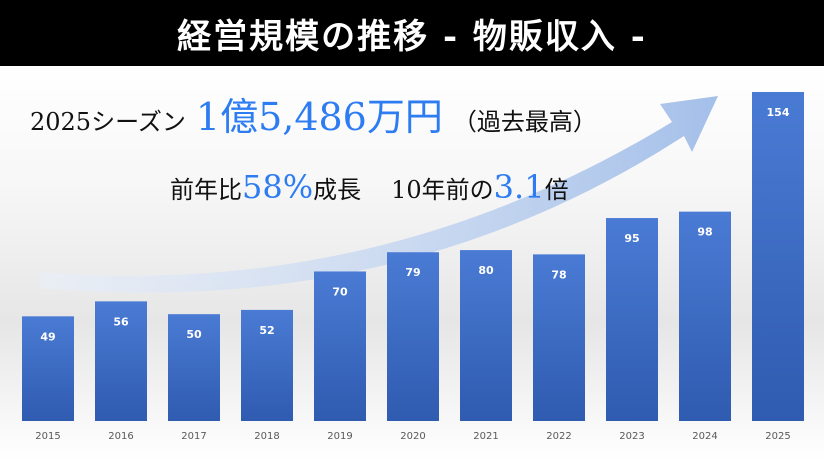 This screenshot has width=824, height=461. Describe the element at coordinates (556, 190) in the screenshot. I see `decade-suffix: 倍` at that location.